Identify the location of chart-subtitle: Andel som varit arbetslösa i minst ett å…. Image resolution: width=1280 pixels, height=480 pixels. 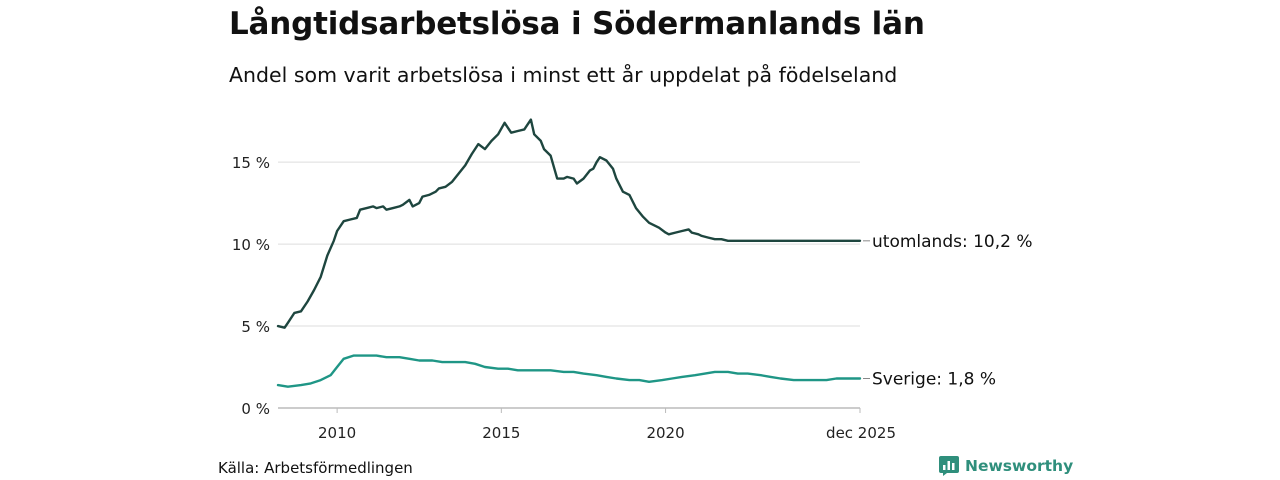
(563, 75).